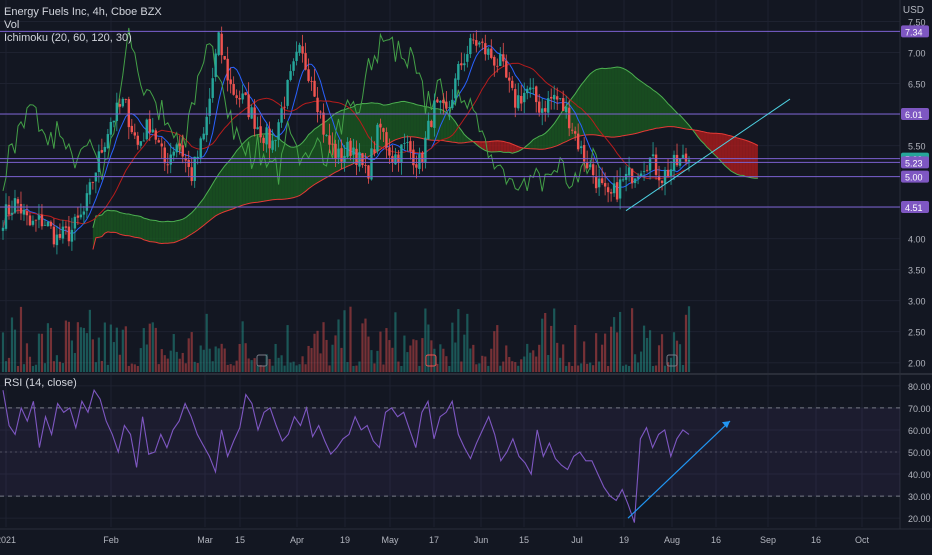 This screenshot has height=555, width=932. Describe the element at coordinates (40, 383) in the screenshot. I see `rsi-legend: RSI (14, close)` at that location.